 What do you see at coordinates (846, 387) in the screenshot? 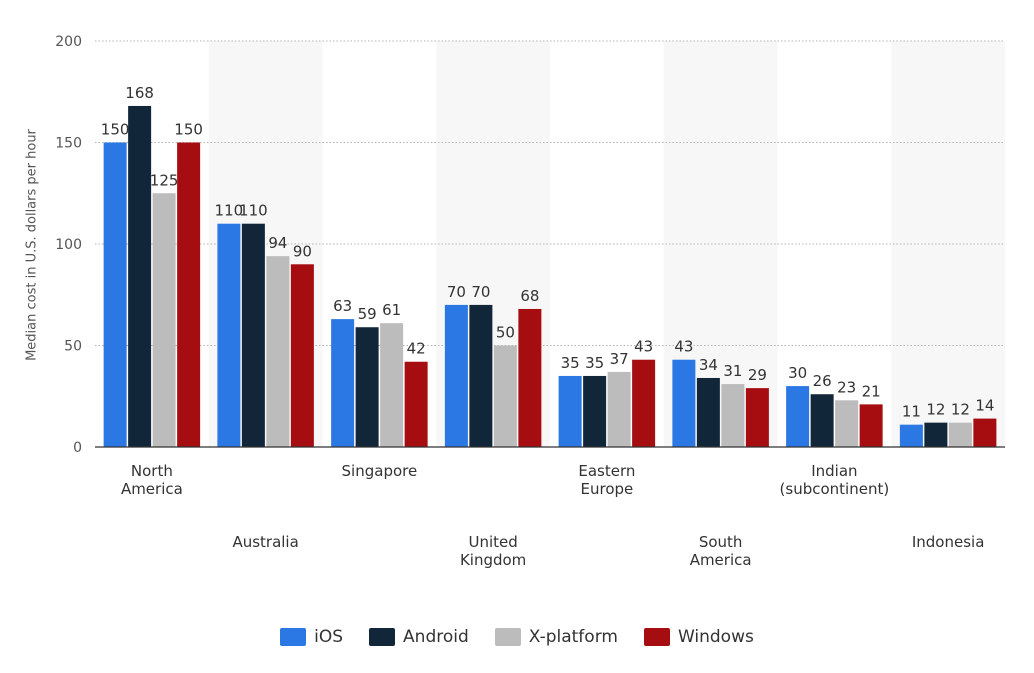
I see `data-label: 23` at bounding box center [846, 387].